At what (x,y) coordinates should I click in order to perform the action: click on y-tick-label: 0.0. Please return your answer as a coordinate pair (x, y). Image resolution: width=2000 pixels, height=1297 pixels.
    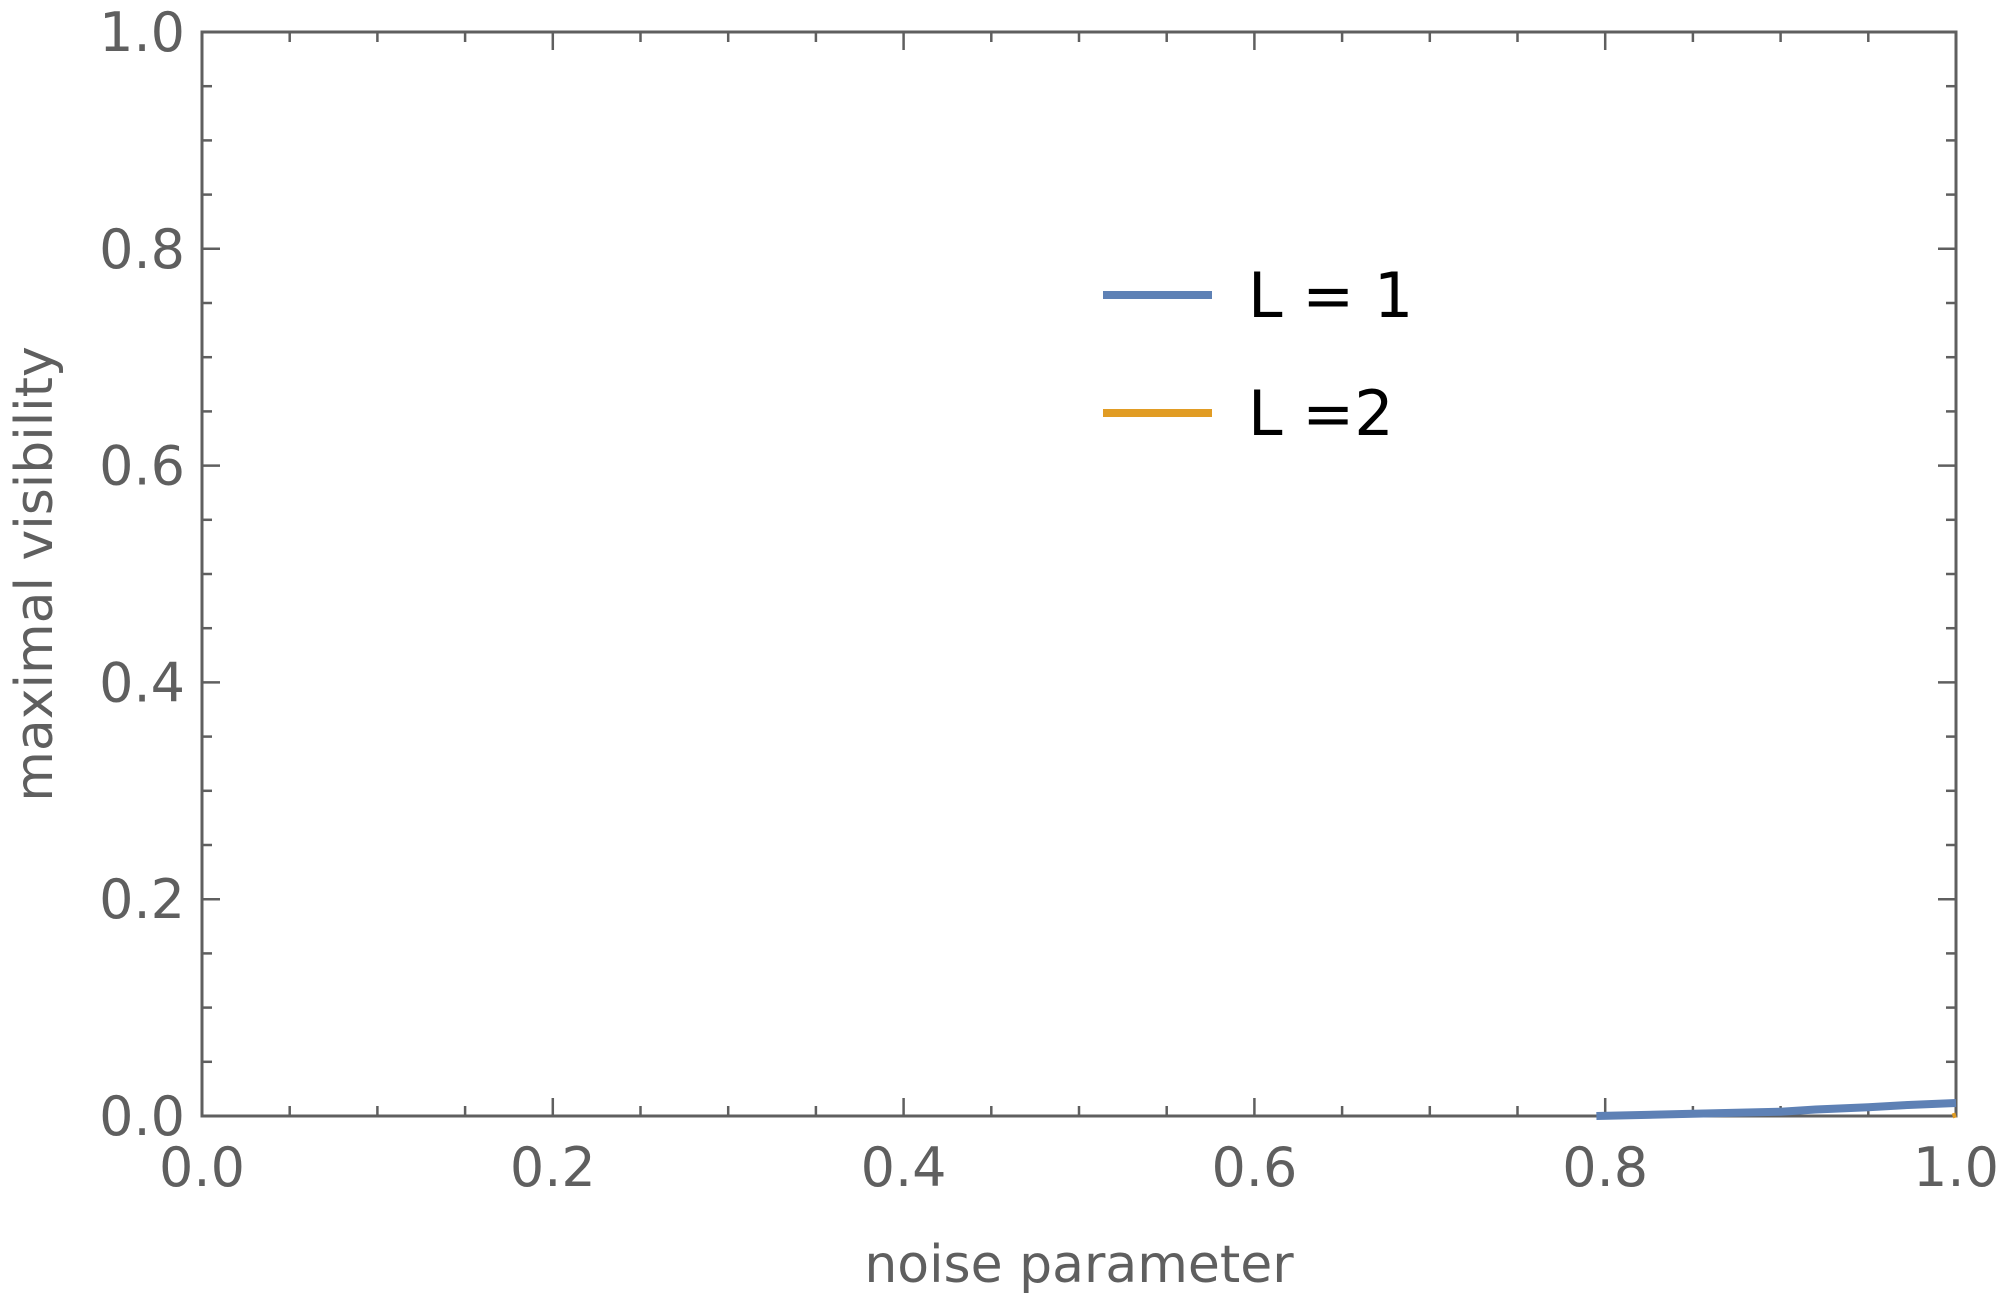
    Looking at the image, I should click on (142, 1116).